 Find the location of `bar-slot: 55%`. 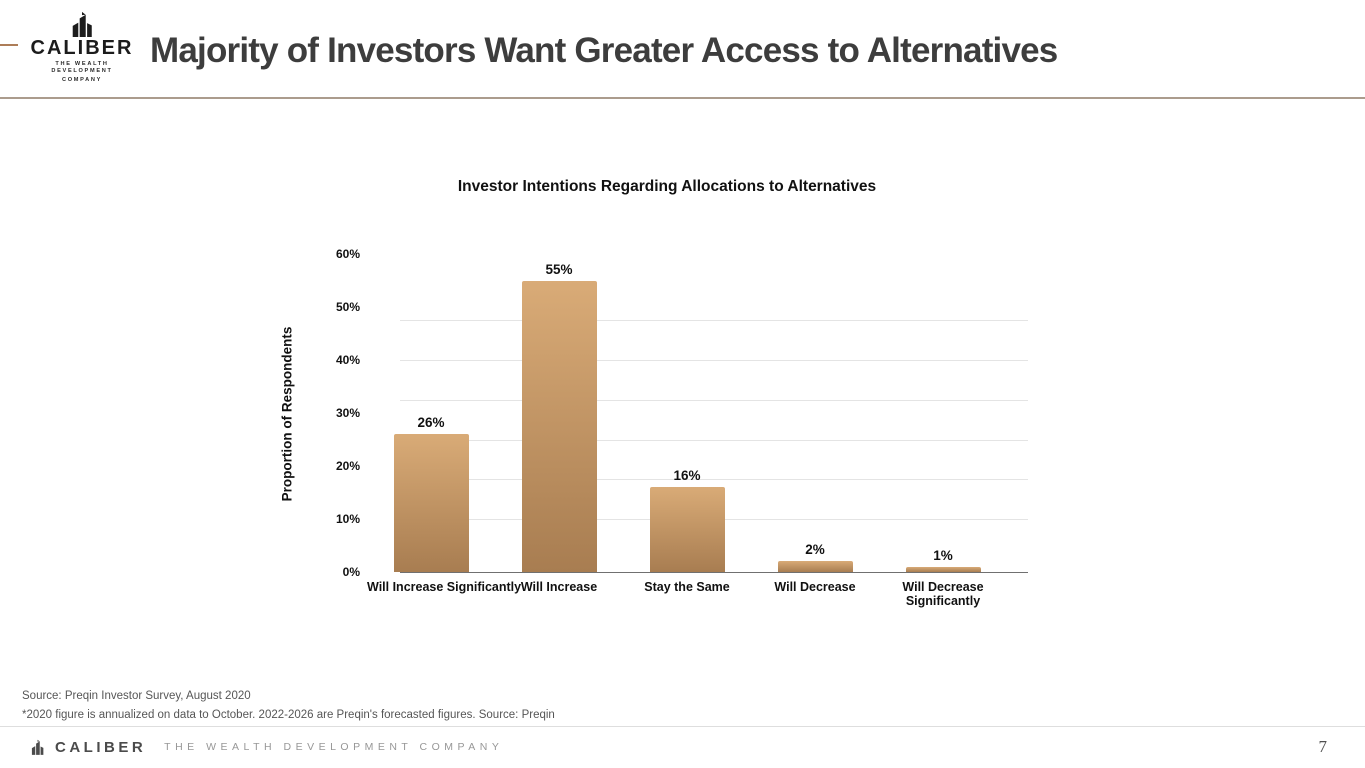

bar-slot: 55% is located at coordinates (559, 413).